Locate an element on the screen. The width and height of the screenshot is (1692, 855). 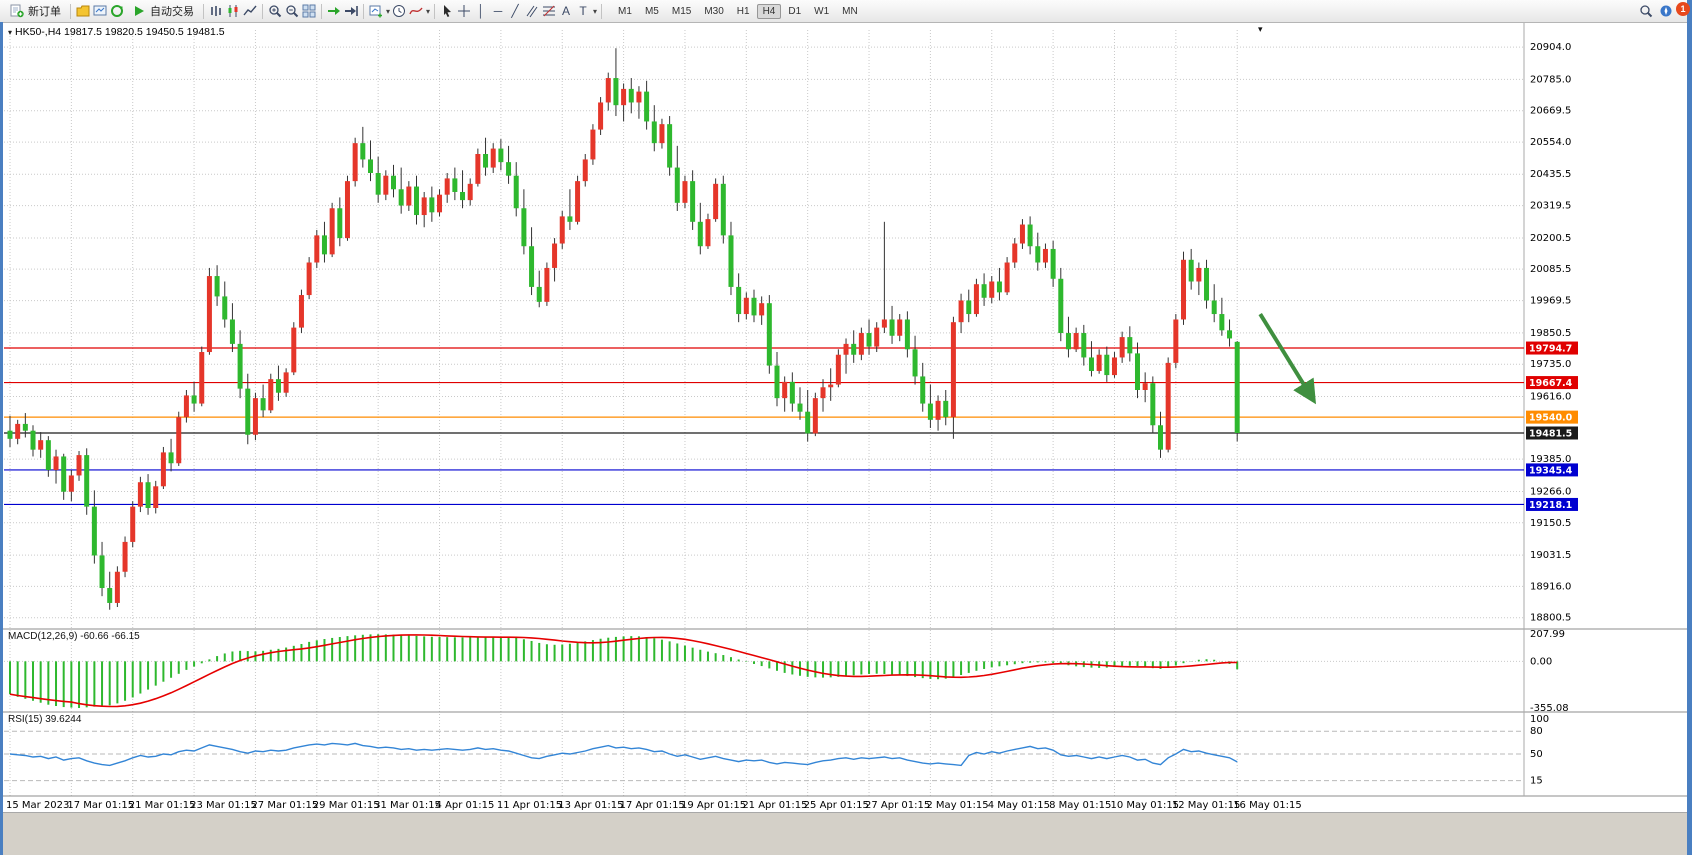
vertical-line-icon: │ is located at coordinates (481, 11).